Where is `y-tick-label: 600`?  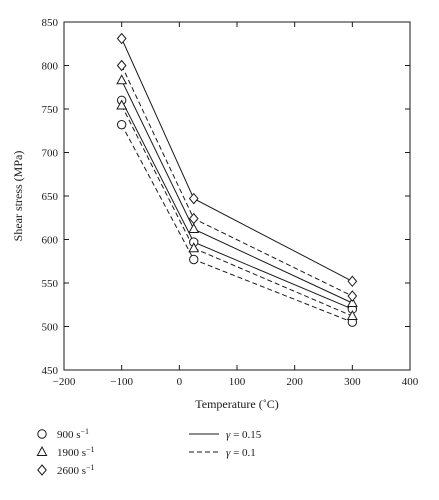 y-tick-label: 600 is located at coordinates (50, 241).